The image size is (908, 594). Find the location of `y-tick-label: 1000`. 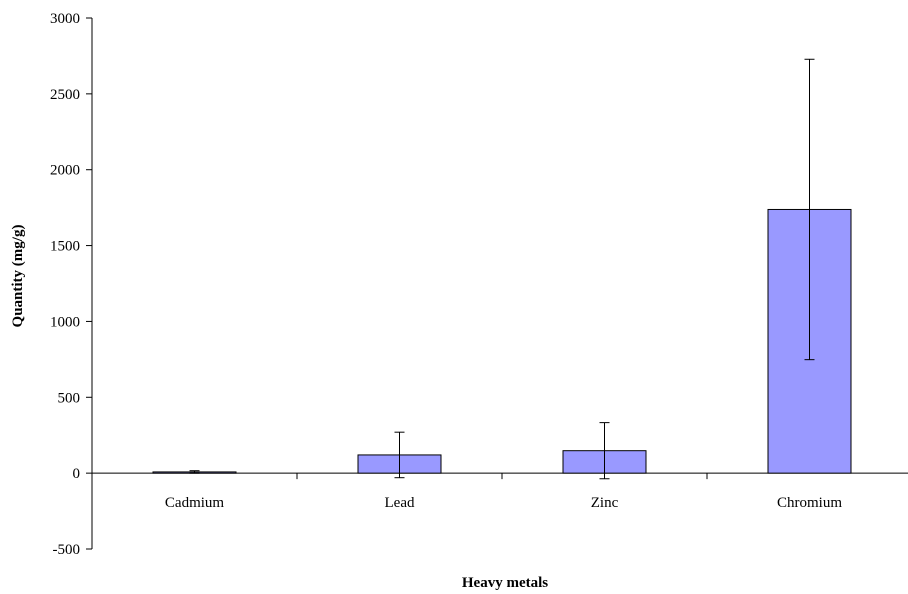

y-tick-label: 1000 is located at coordinates (65, 322).